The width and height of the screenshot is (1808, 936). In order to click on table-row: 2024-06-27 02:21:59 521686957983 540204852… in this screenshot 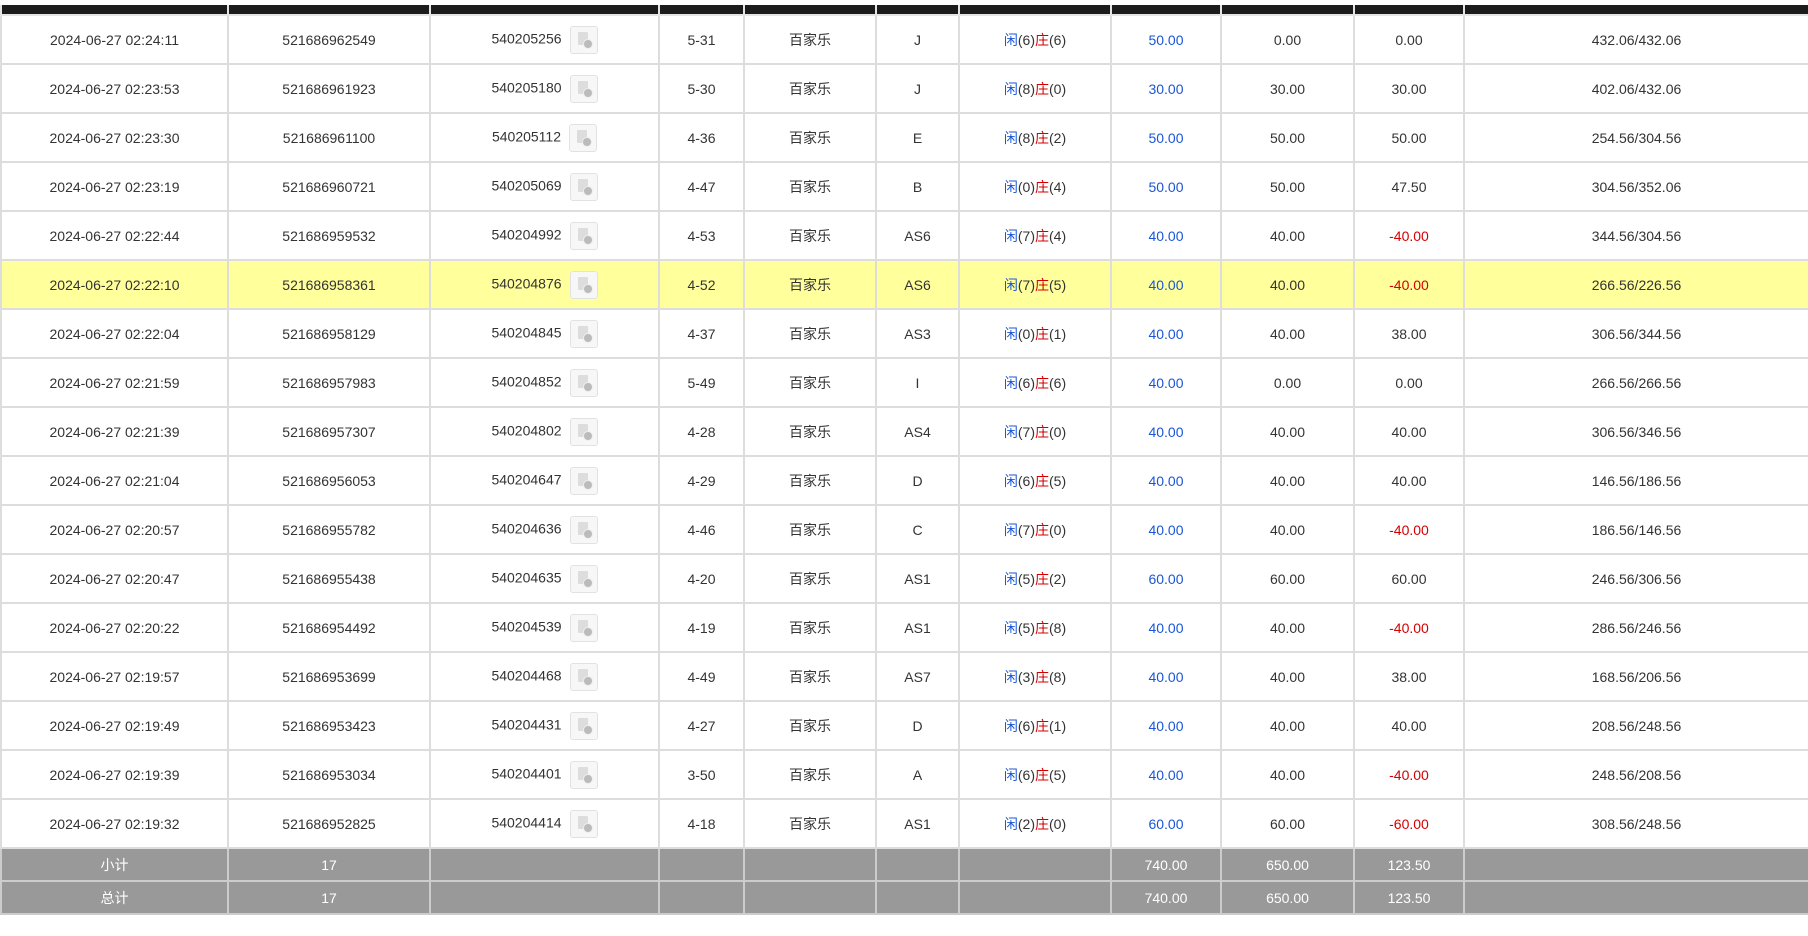, I will do `click(904, 382)`.